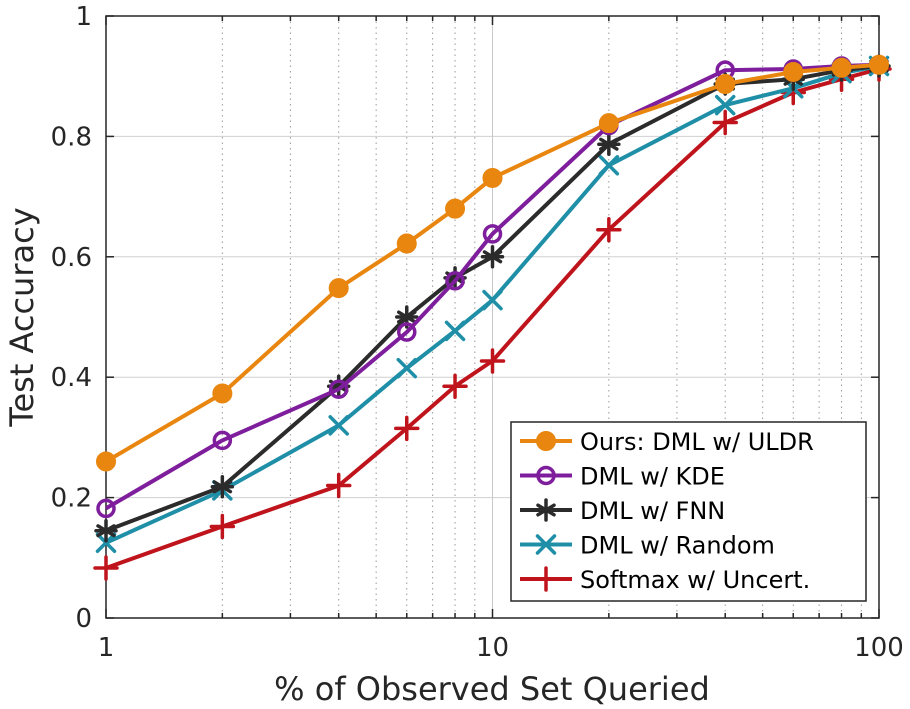 The width and height of the screenshot is (910, 709). Describe the element at coordinates (879, 648) in the screenshot. I see `x-tick-label: 100` at that location.